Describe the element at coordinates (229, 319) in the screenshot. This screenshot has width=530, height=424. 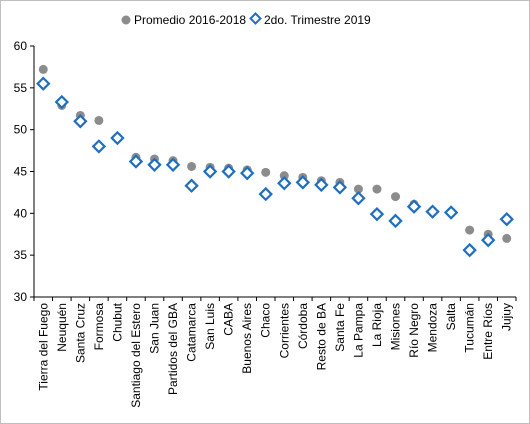
I see `x-tick-label: CABA` at that location.